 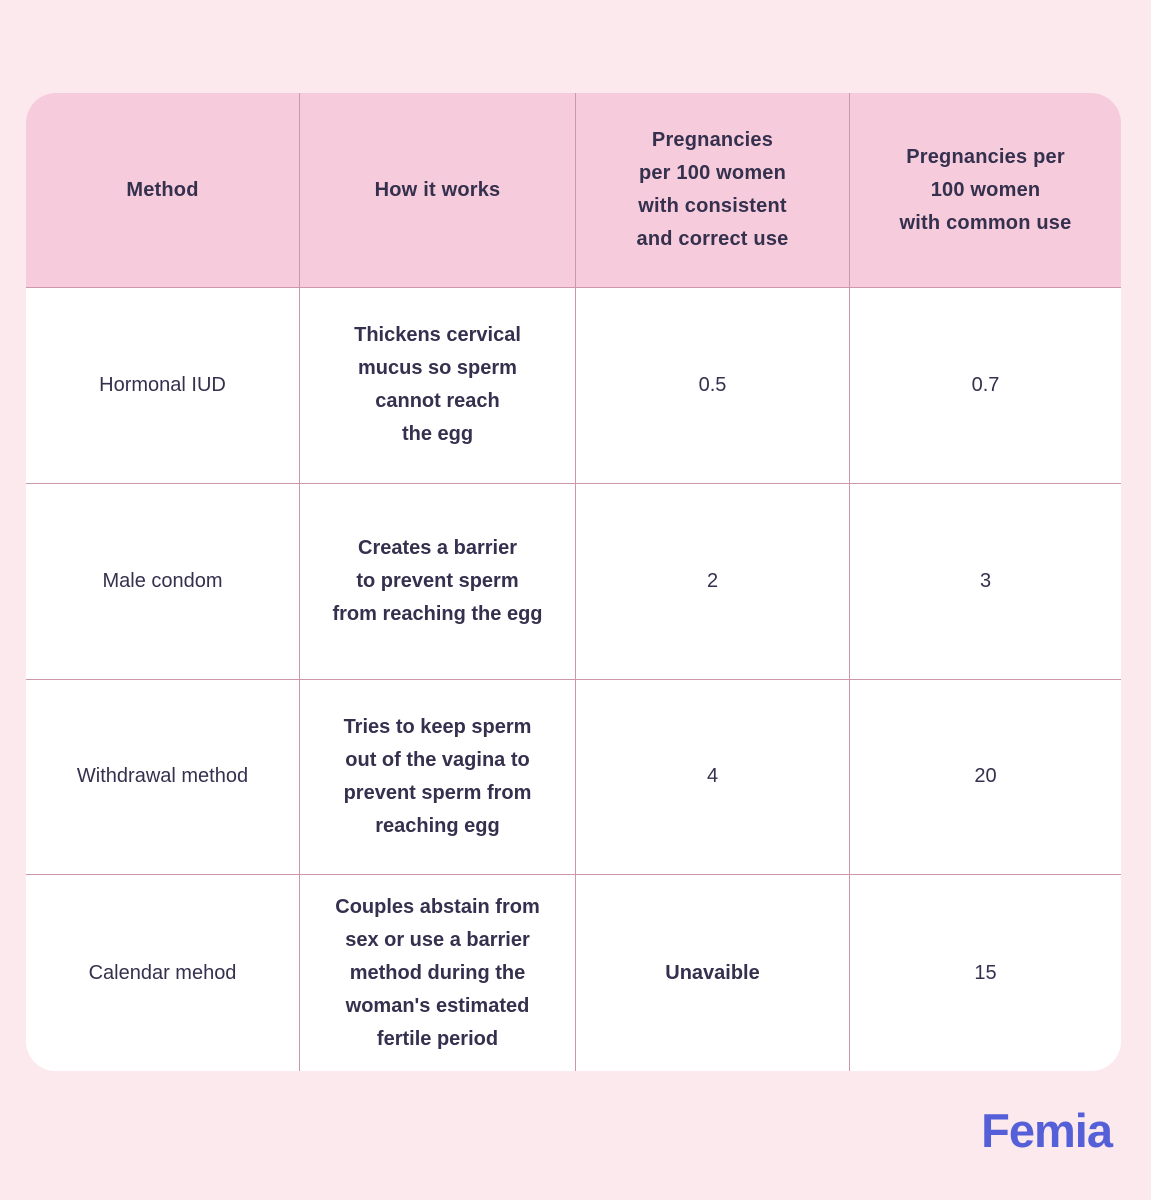 What do you see at coordinates (163, 581) in the screenshot?
I see `method-cell: Male condom` at bounding box center [163, 581].